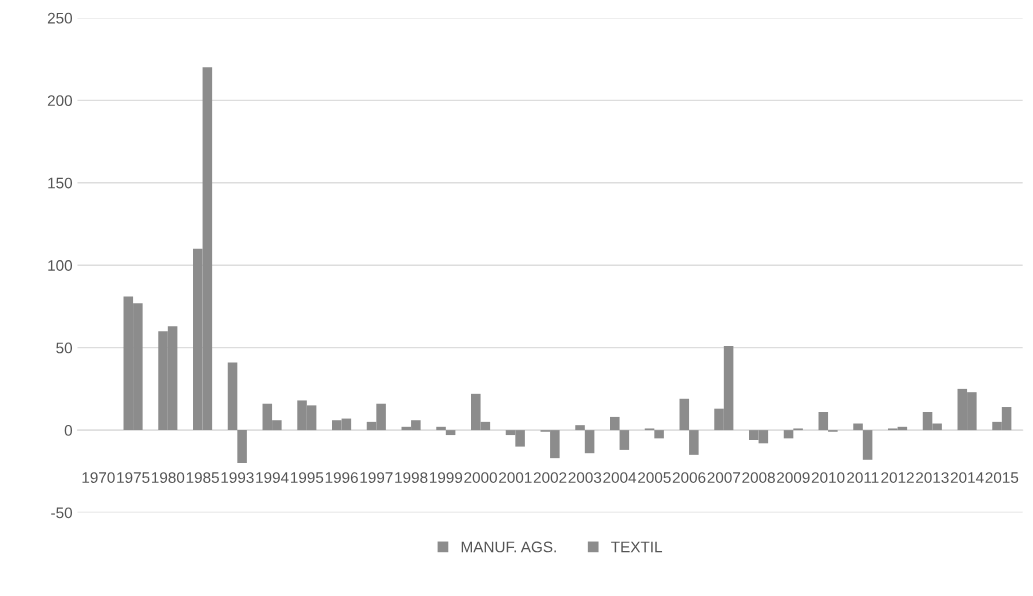 This screenshot has height=596, width=1033. I want to click on x-tick-label: 2012, so click(897, 477).